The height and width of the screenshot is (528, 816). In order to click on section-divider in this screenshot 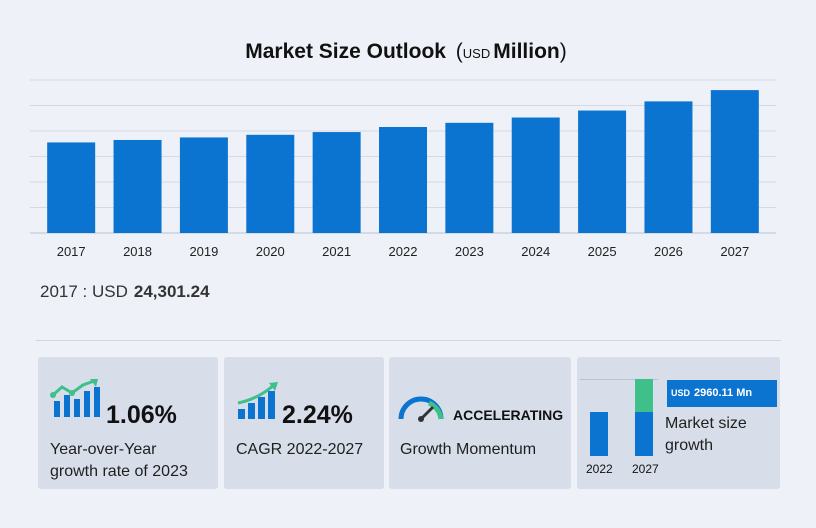, I will do `click(408, 340)`.